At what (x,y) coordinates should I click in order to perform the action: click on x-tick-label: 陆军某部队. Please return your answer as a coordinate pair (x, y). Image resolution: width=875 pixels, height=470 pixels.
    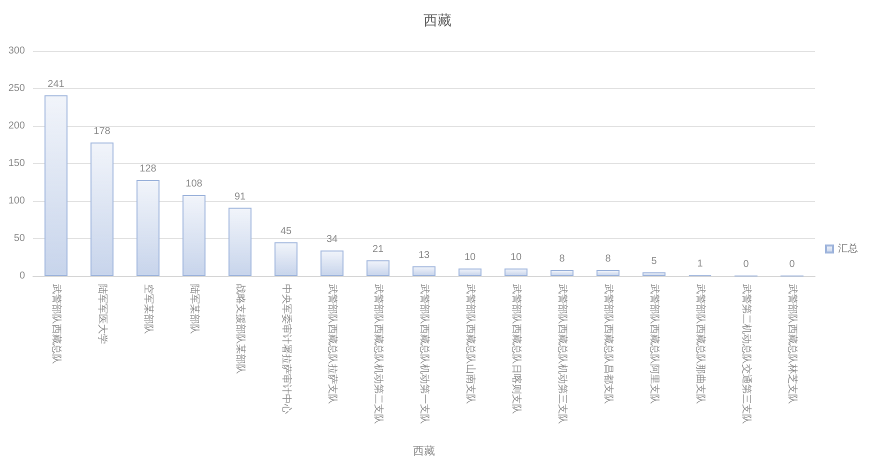
    Looking at the image, I should click on (194, 309).